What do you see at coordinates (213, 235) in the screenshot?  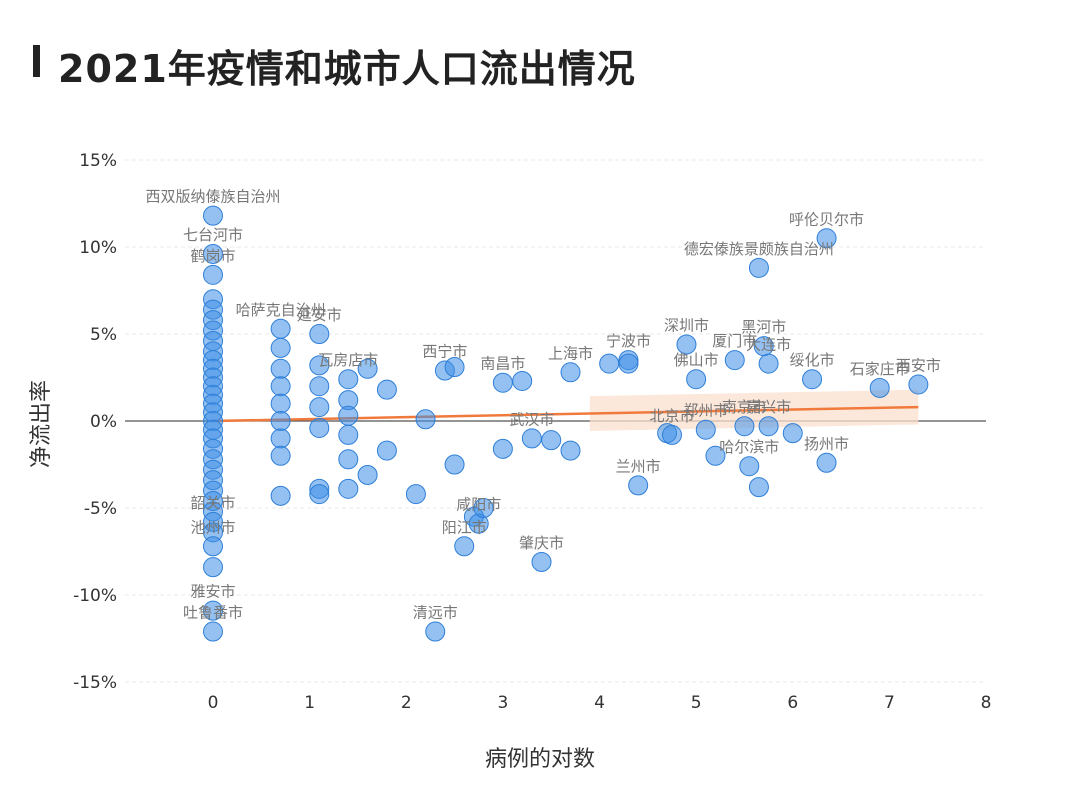 I see `point-label: 七台河市` at bounding box center [213, 235].